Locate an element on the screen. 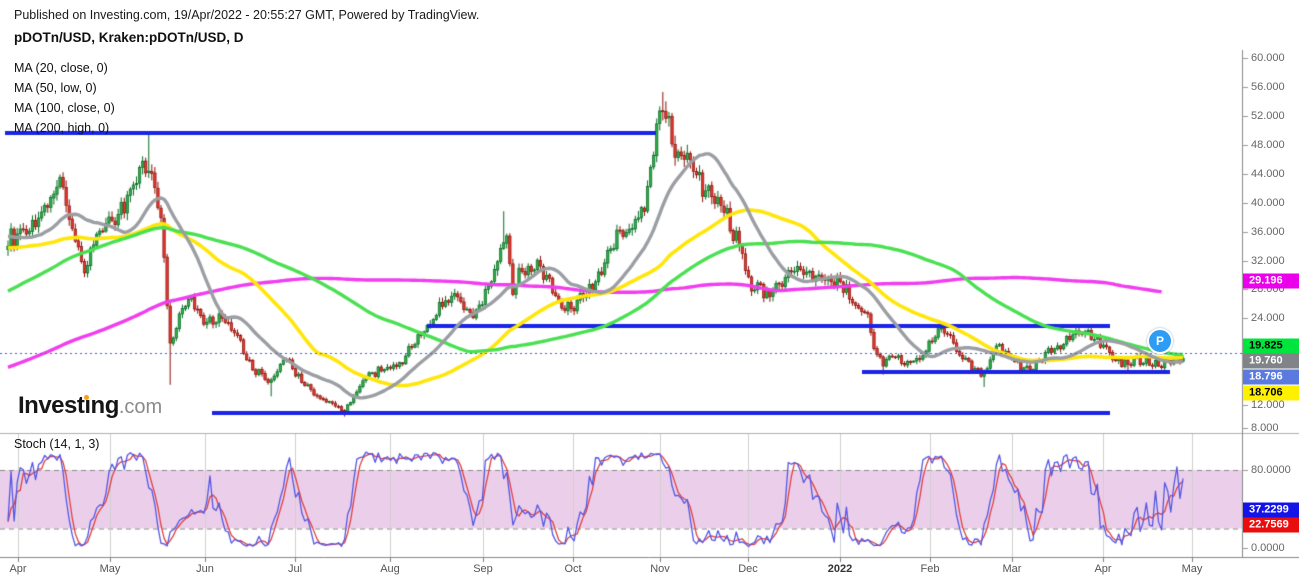 The width and height of the screenshot is (1299, 580). price-marker-letter: P is located at coordinates (1159, 341).